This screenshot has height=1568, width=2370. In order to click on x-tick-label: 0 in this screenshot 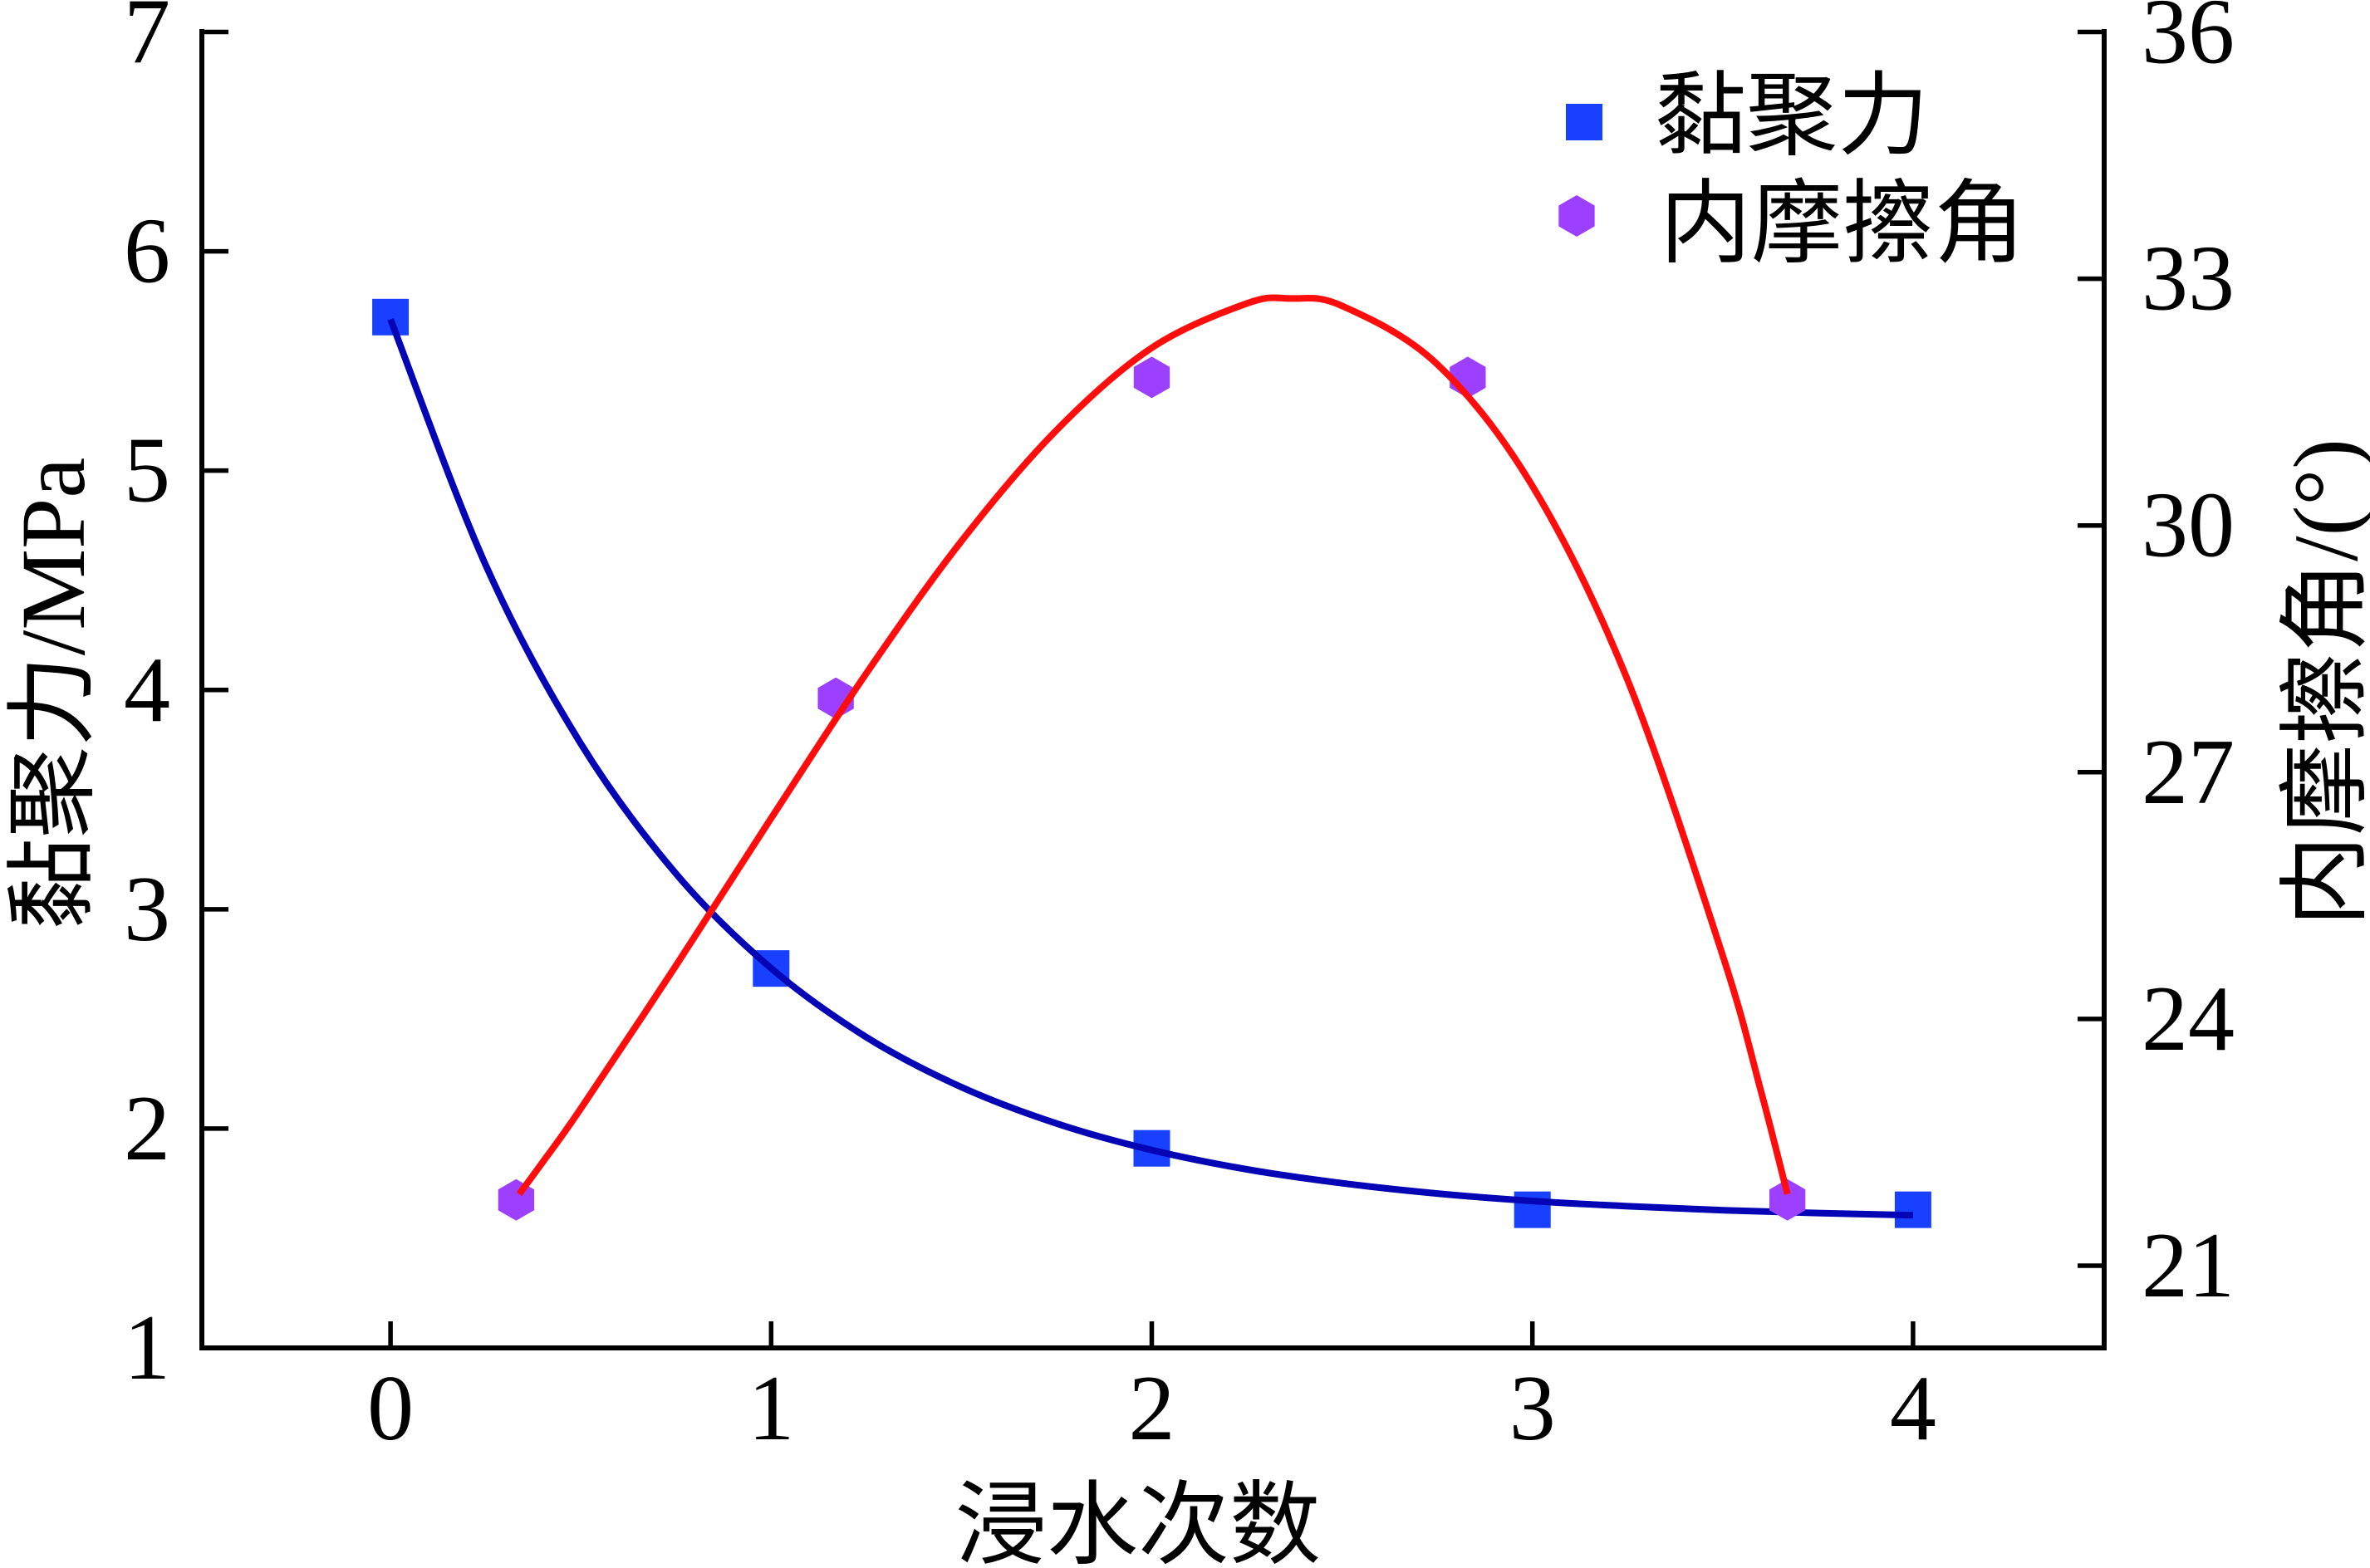, I will do `click(390, 1408)`.